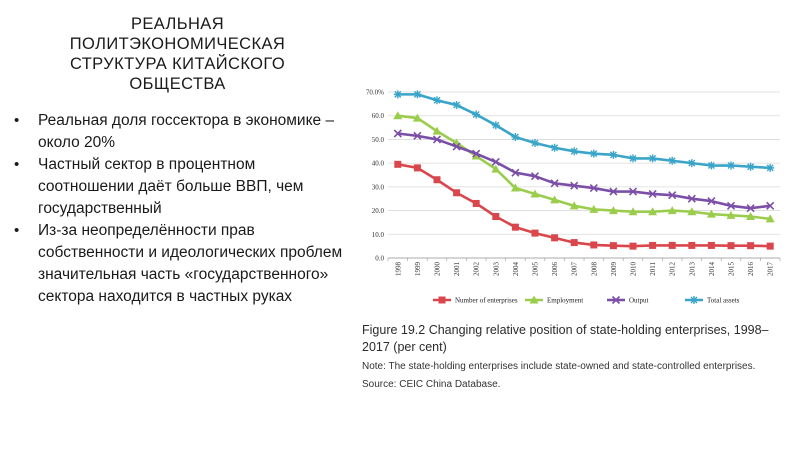 The height and width of the screenshot is (450, 800). Describe the element at coordinates (418, 269) in the screenshot. I see `x-tick-label: 1999` at that location.